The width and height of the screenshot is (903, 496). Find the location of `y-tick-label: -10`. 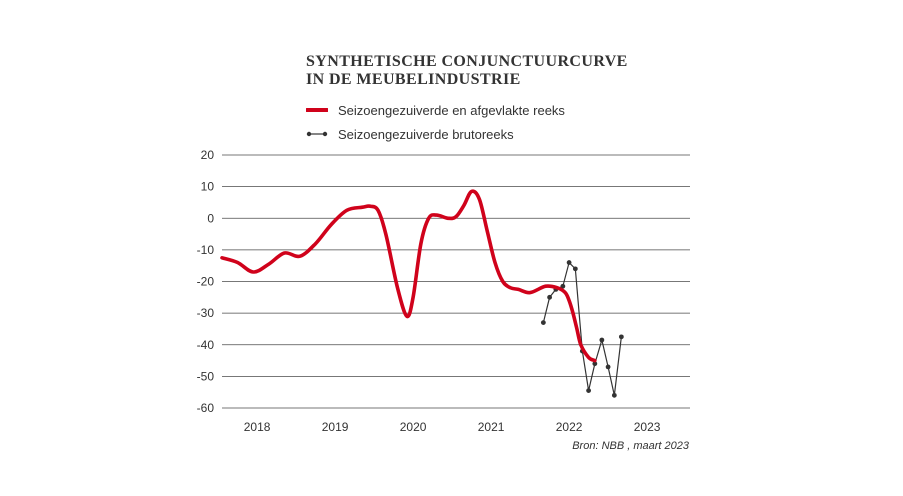

y-tick-label: -10 is located at coordinates (206, 250).